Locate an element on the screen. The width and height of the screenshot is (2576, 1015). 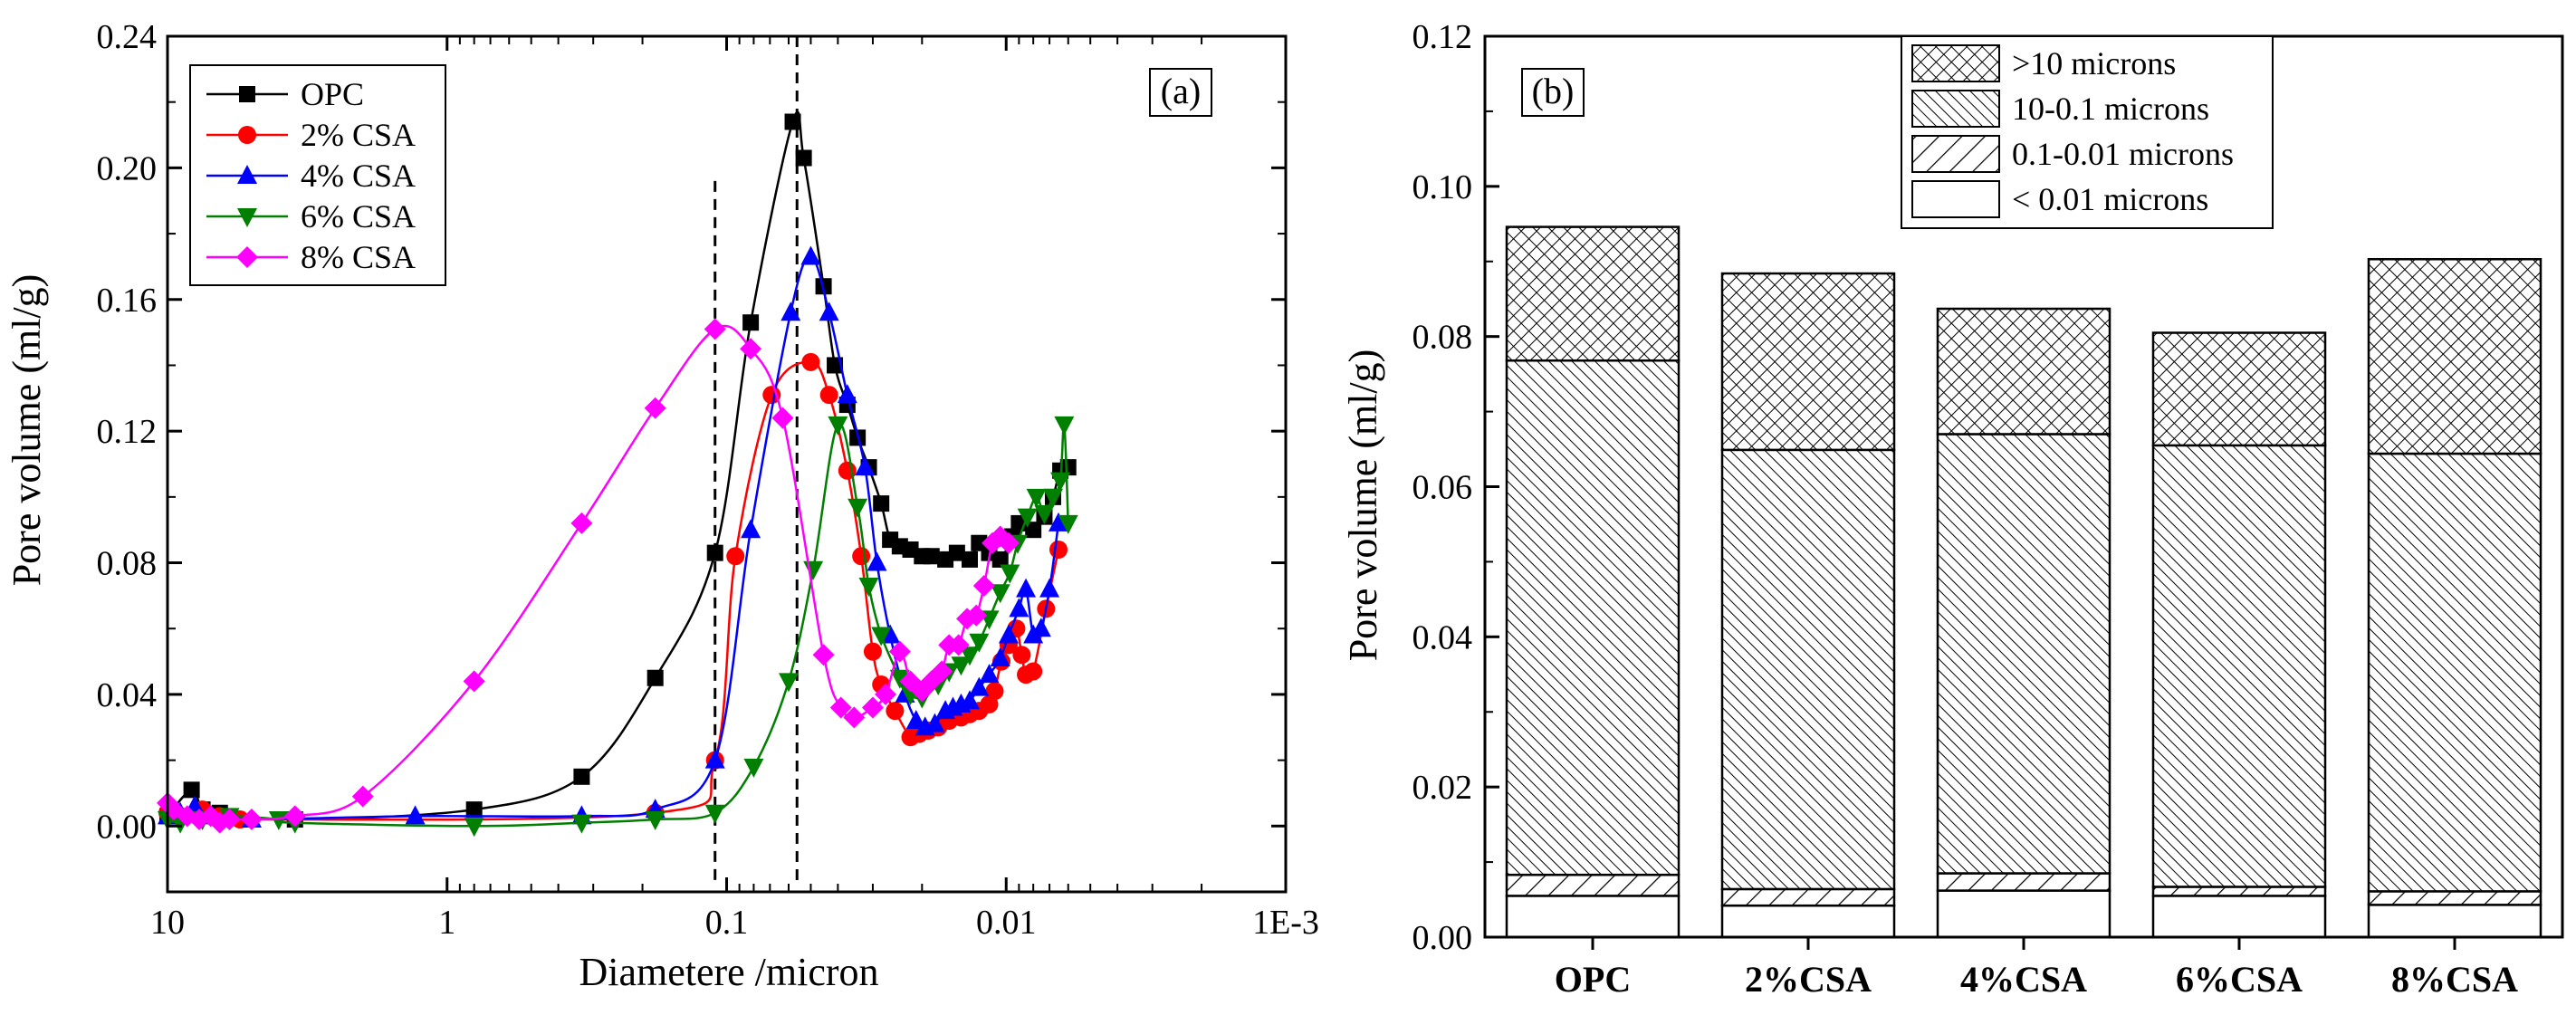
legend-label: 6% CSA is located at coordinates (358, 216).